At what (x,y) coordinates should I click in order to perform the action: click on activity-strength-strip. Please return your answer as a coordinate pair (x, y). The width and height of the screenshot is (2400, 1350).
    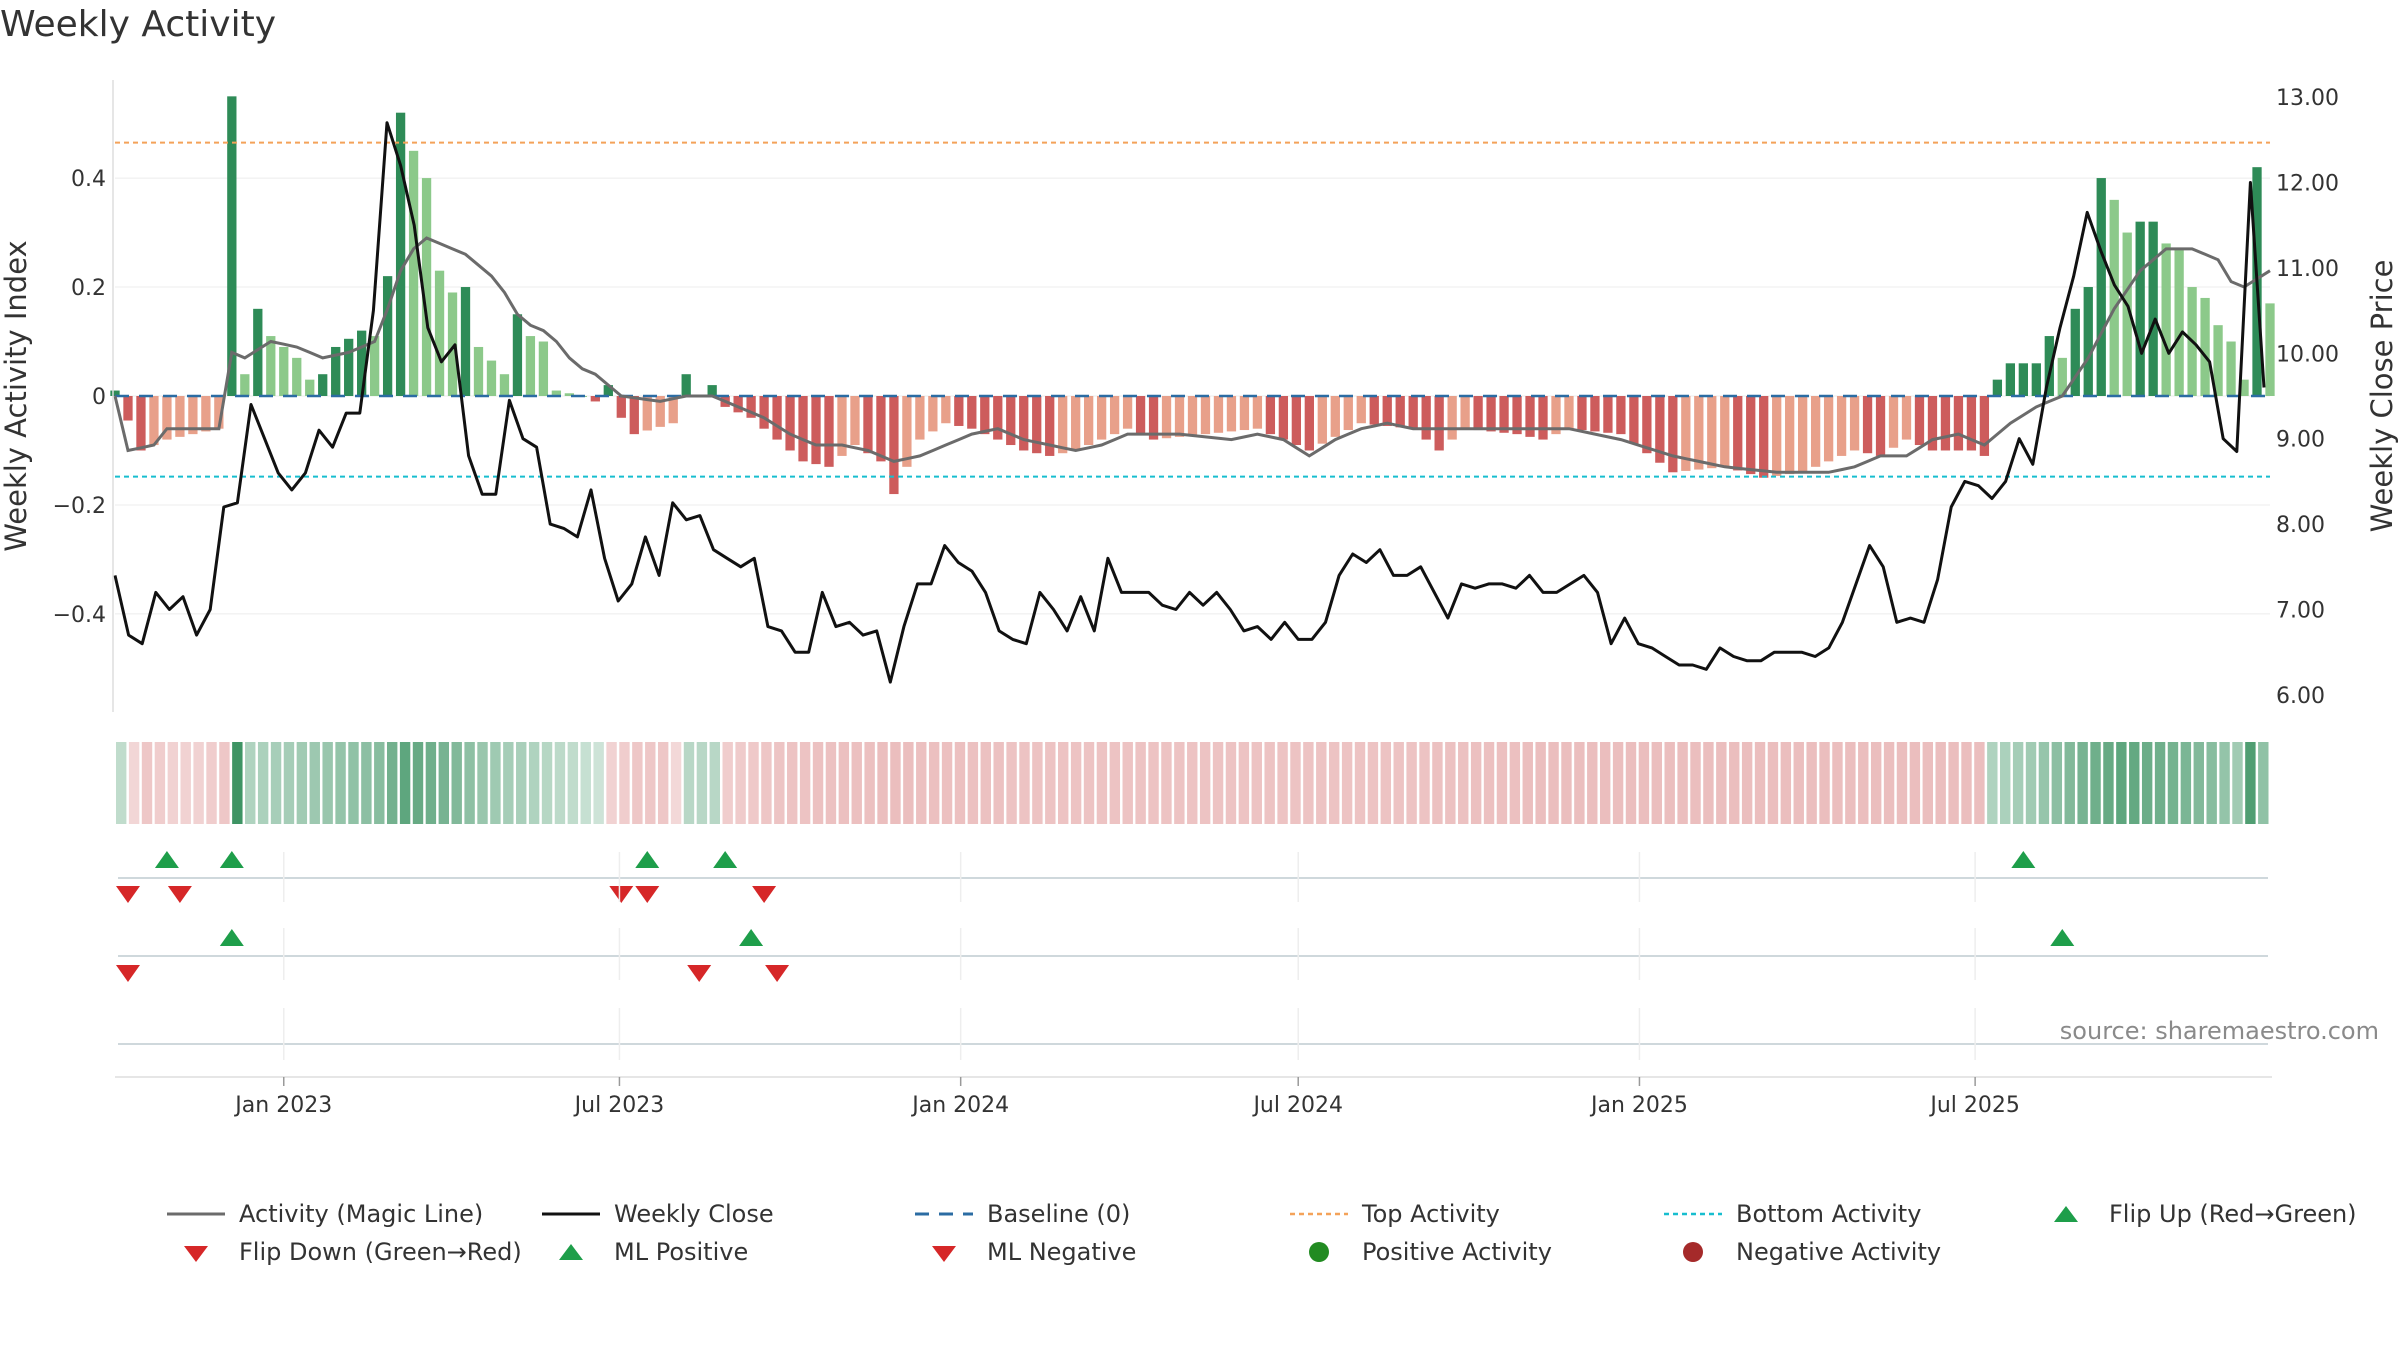
    Looking at the image, I should click on (1192, 783).